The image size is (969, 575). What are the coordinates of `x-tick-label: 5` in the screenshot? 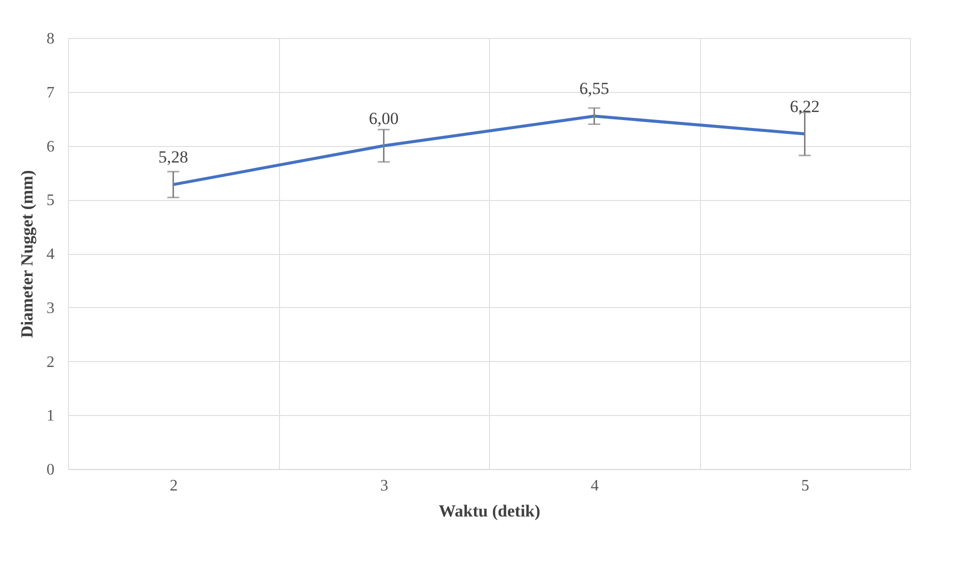 It's located at (805, 486).